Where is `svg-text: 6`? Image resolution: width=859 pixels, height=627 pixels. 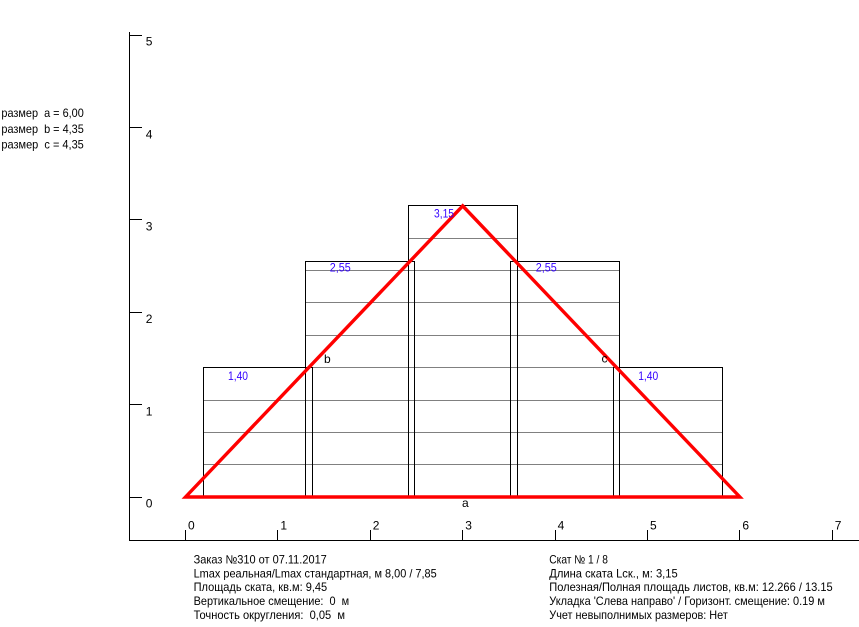
svg-text: 6 is located at coordinates (745, 526).